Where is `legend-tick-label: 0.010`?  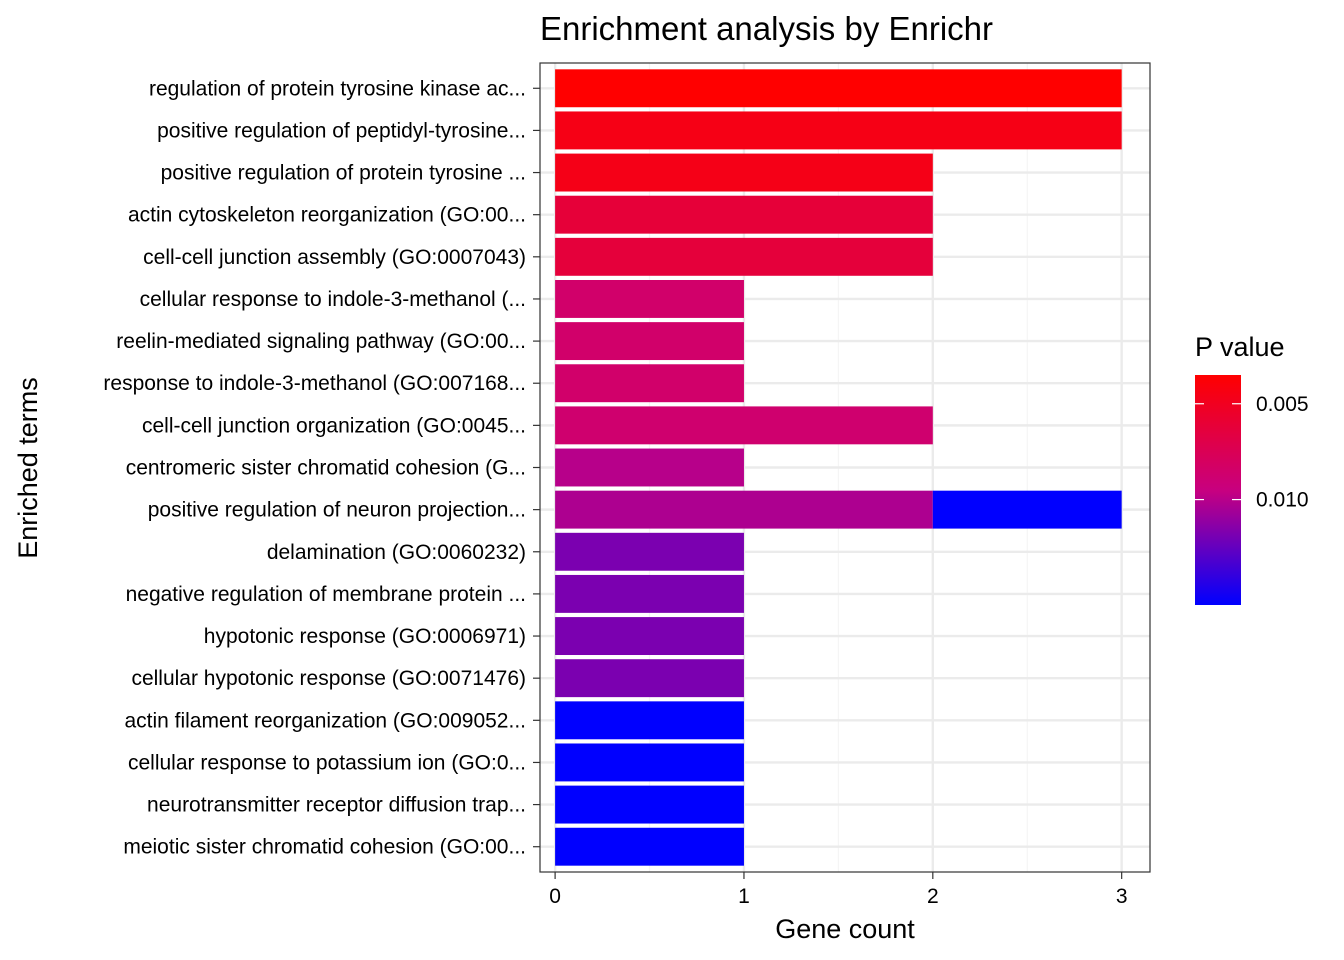
legend-tick-label: 0.010 is located at coordinates (1282, 500).